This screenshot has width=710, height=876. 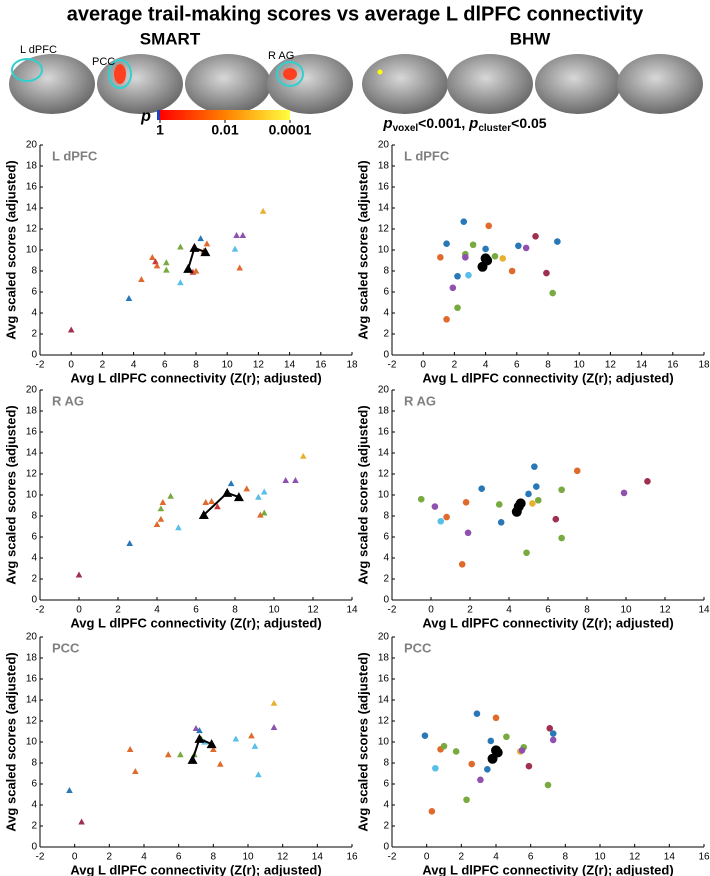 I want to click on colorbar-tick-label: 0.01, so click(x=224, y=130).